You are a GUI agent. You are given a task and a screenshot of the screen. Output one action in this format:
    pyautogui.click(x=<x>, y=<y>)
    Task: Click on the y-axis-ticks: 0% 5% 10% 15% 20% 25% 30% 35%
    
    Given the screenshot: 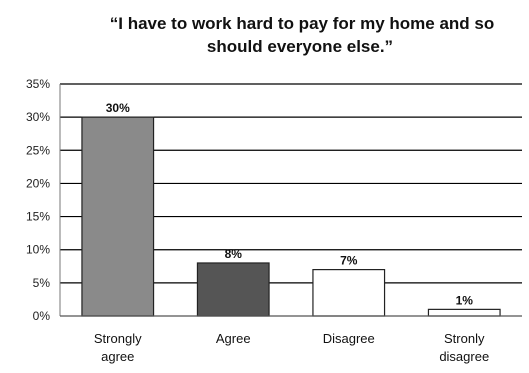 What is the action you would take?
    pyautogui.click(x=38, y=200)
    